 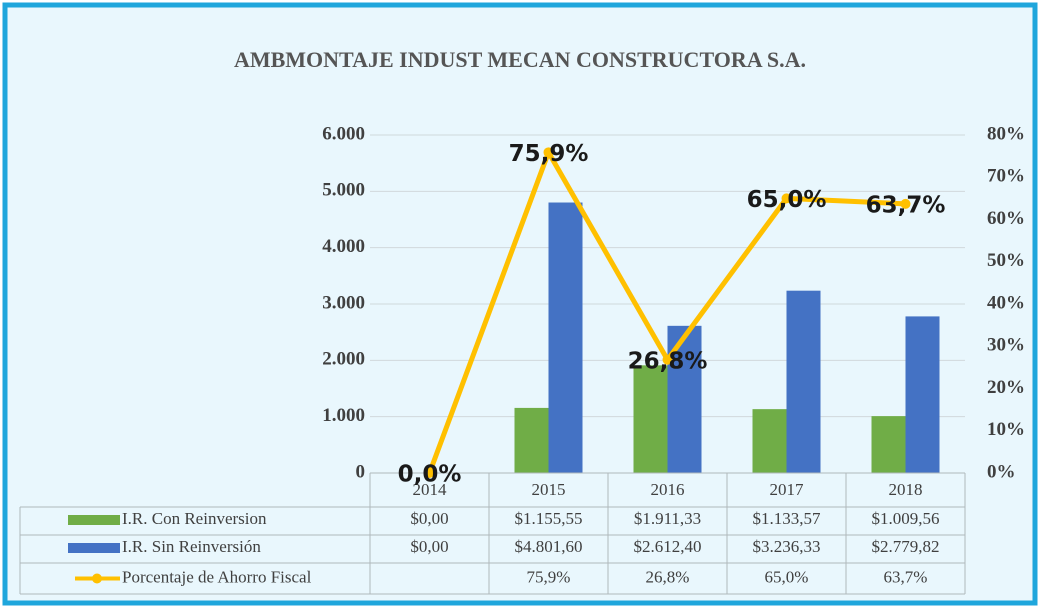 I want to click on legend-label: I.R. Sin Reinversión, so click(x=191, y=546).